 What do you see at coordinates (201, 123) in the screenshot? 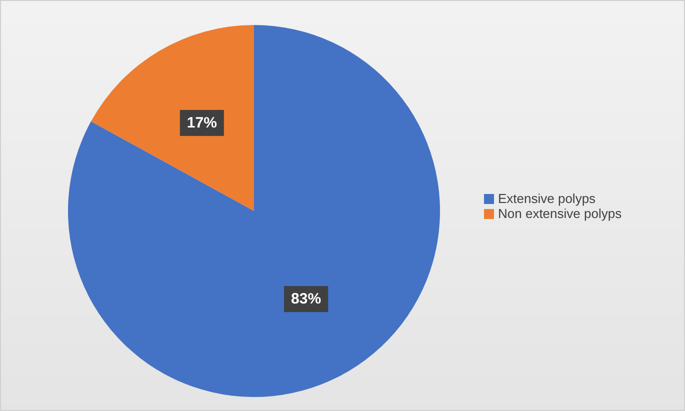
I see `data-label: 17%` at bounding box center [201, 123].